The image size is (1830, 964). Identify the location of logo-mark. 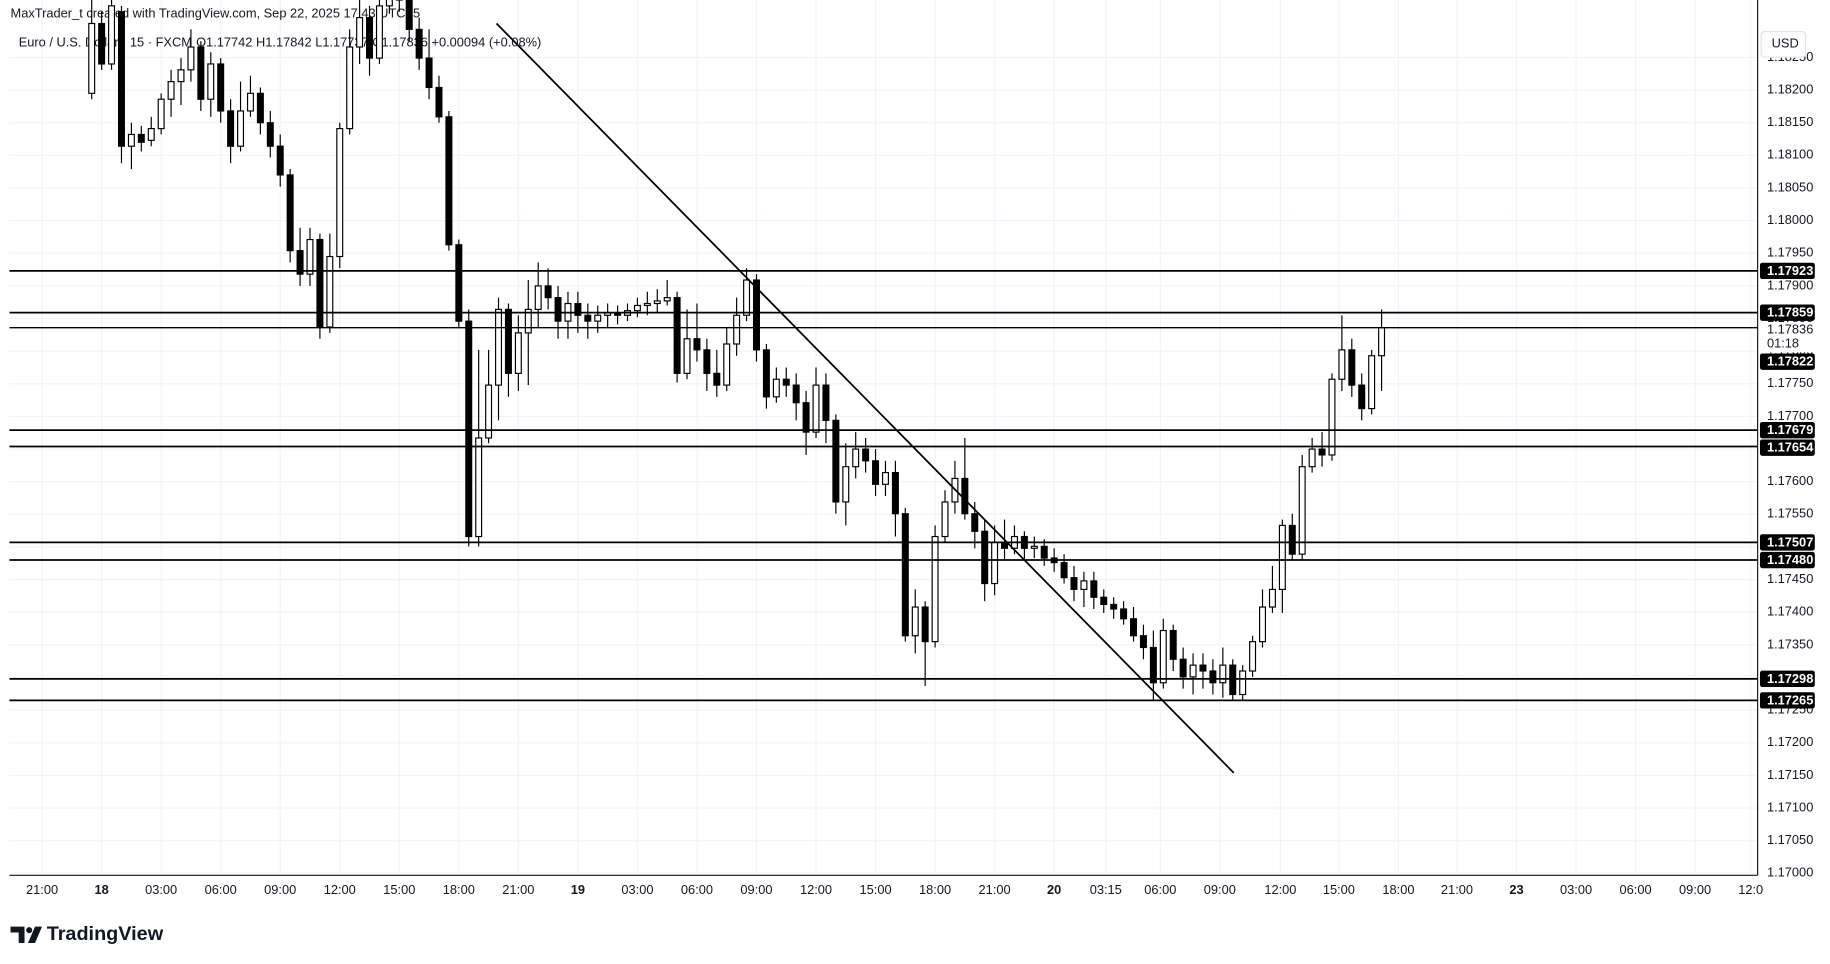
(17, 934).